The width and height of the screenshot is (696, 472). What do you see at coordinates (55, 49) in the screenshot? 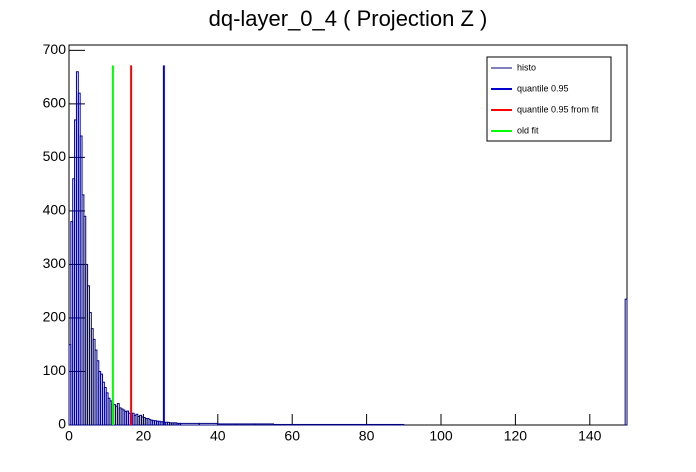
I see `y-tick-label: 700` at bounding box center [55, 49].